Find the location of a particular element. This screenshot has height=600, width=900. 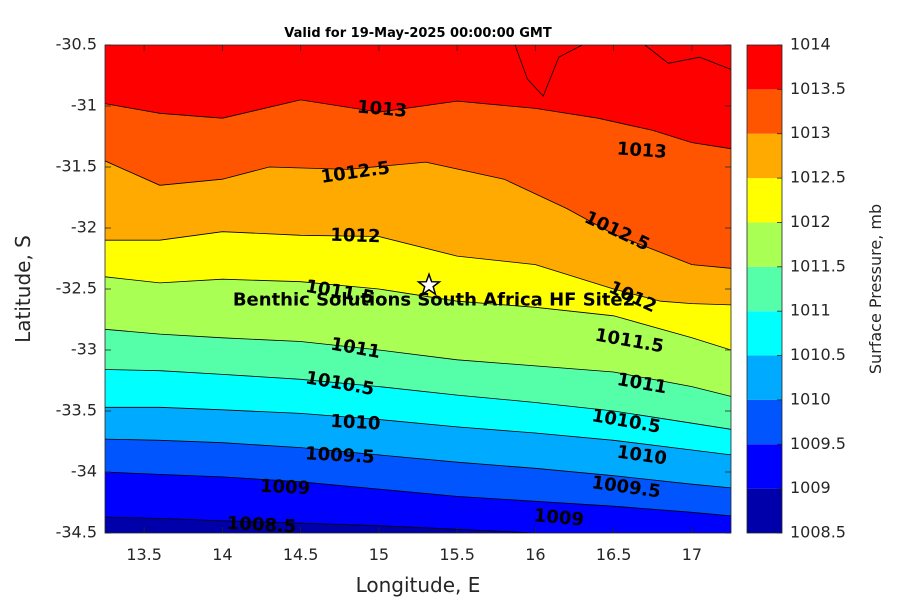

colorbar-frame is located at coordinates (764, 289).